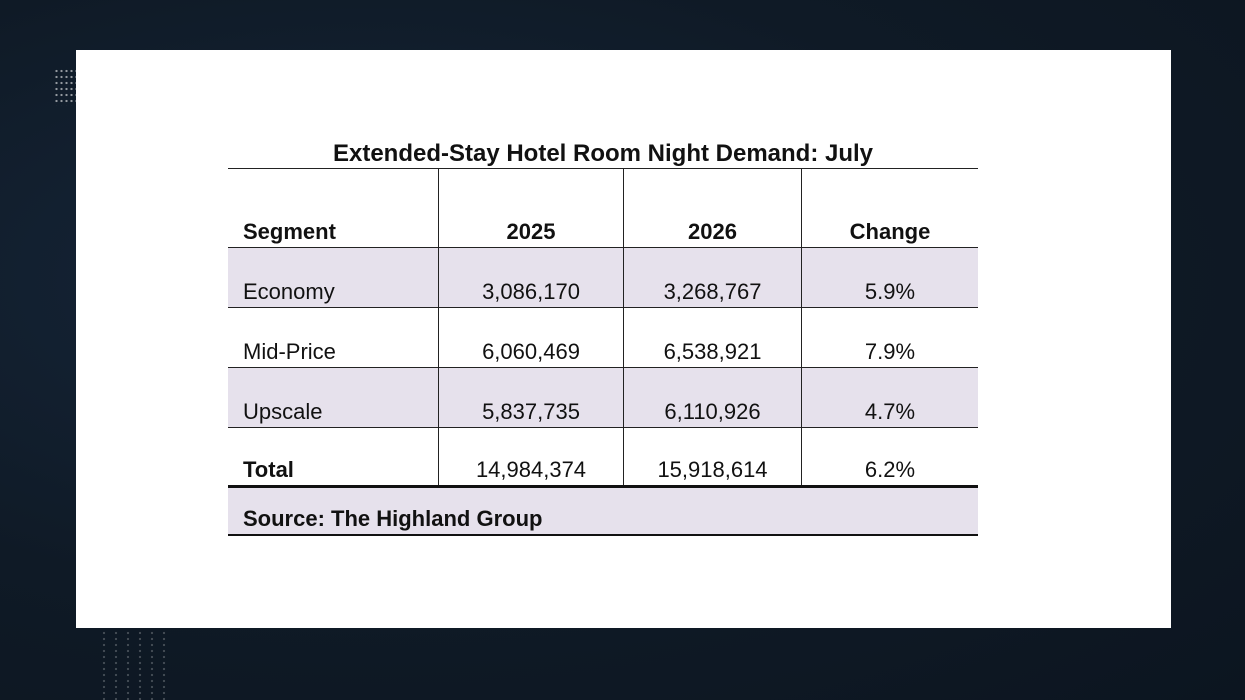  I want to click on table-header-row: Segment 2025 2026 Change, so click(603, 208).